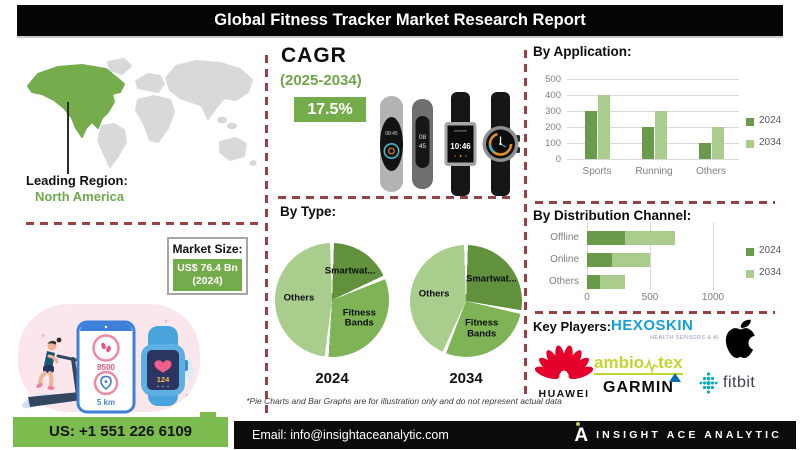  I want to click on y-axis-tick: 400, so click(553, 95).